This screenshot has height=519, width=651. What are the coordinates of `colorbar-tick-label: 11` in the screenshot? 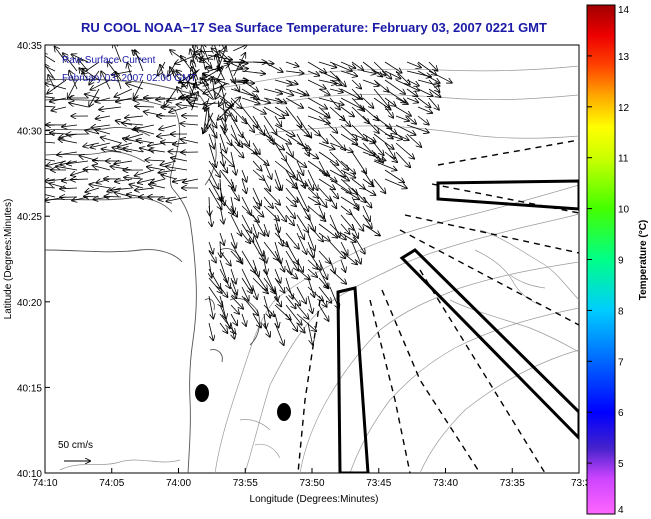 It's located at (623, 159).